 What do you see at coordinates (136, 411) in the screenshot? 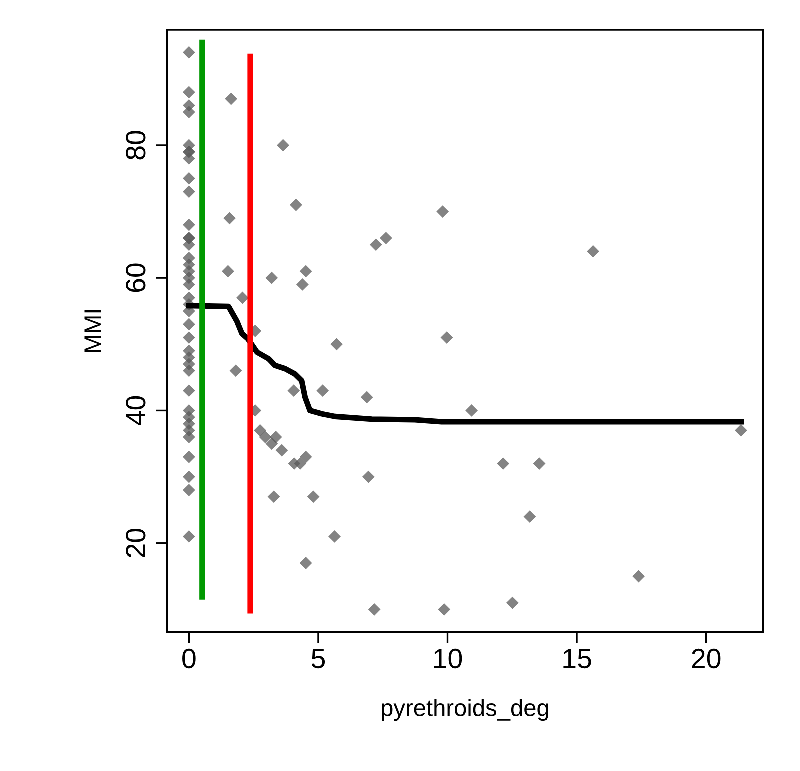
I see `y-tick-label: 40` at bounding box center [136, 411].